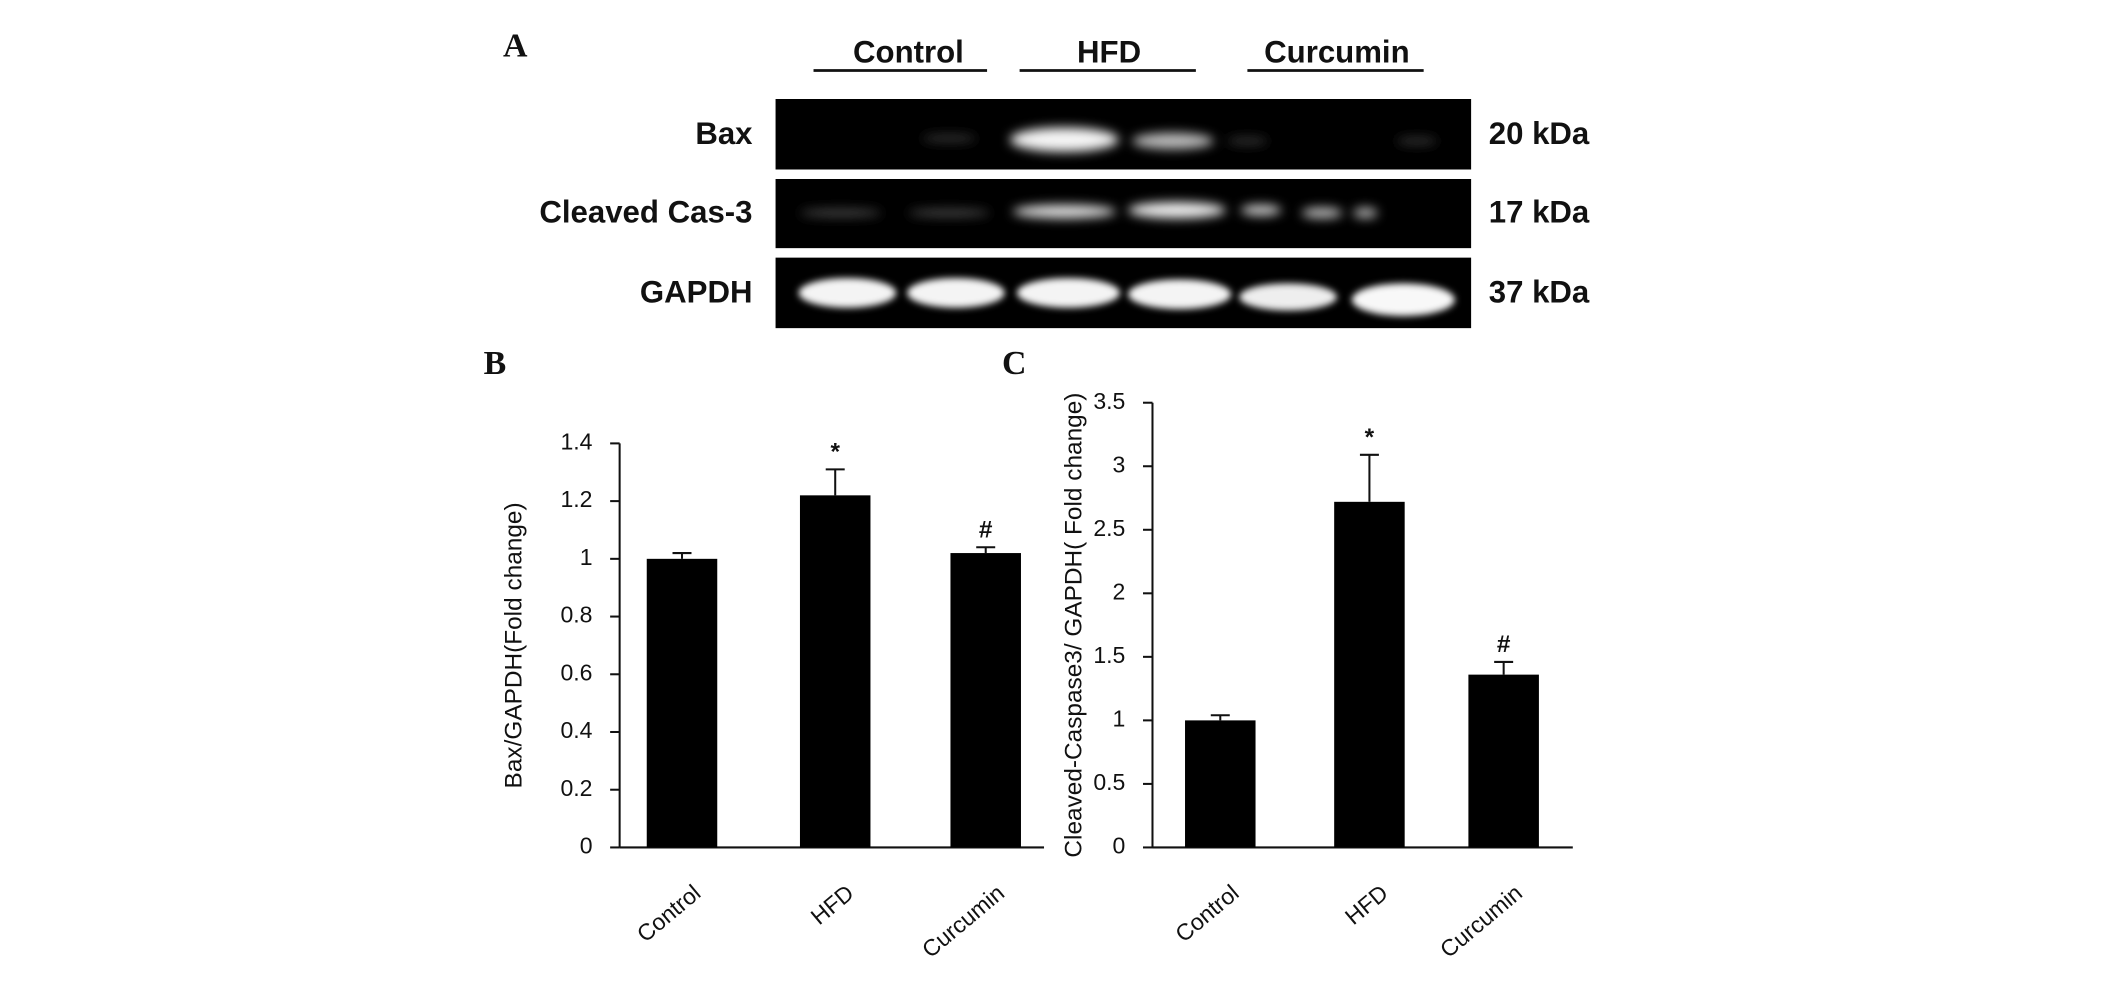 The height and width of the screenshot is (992, 2126). What do you see at coordinates (576, 672) in the screenshot?
I see `y-tick-label: 0.6` at bounding box center [576, 672].